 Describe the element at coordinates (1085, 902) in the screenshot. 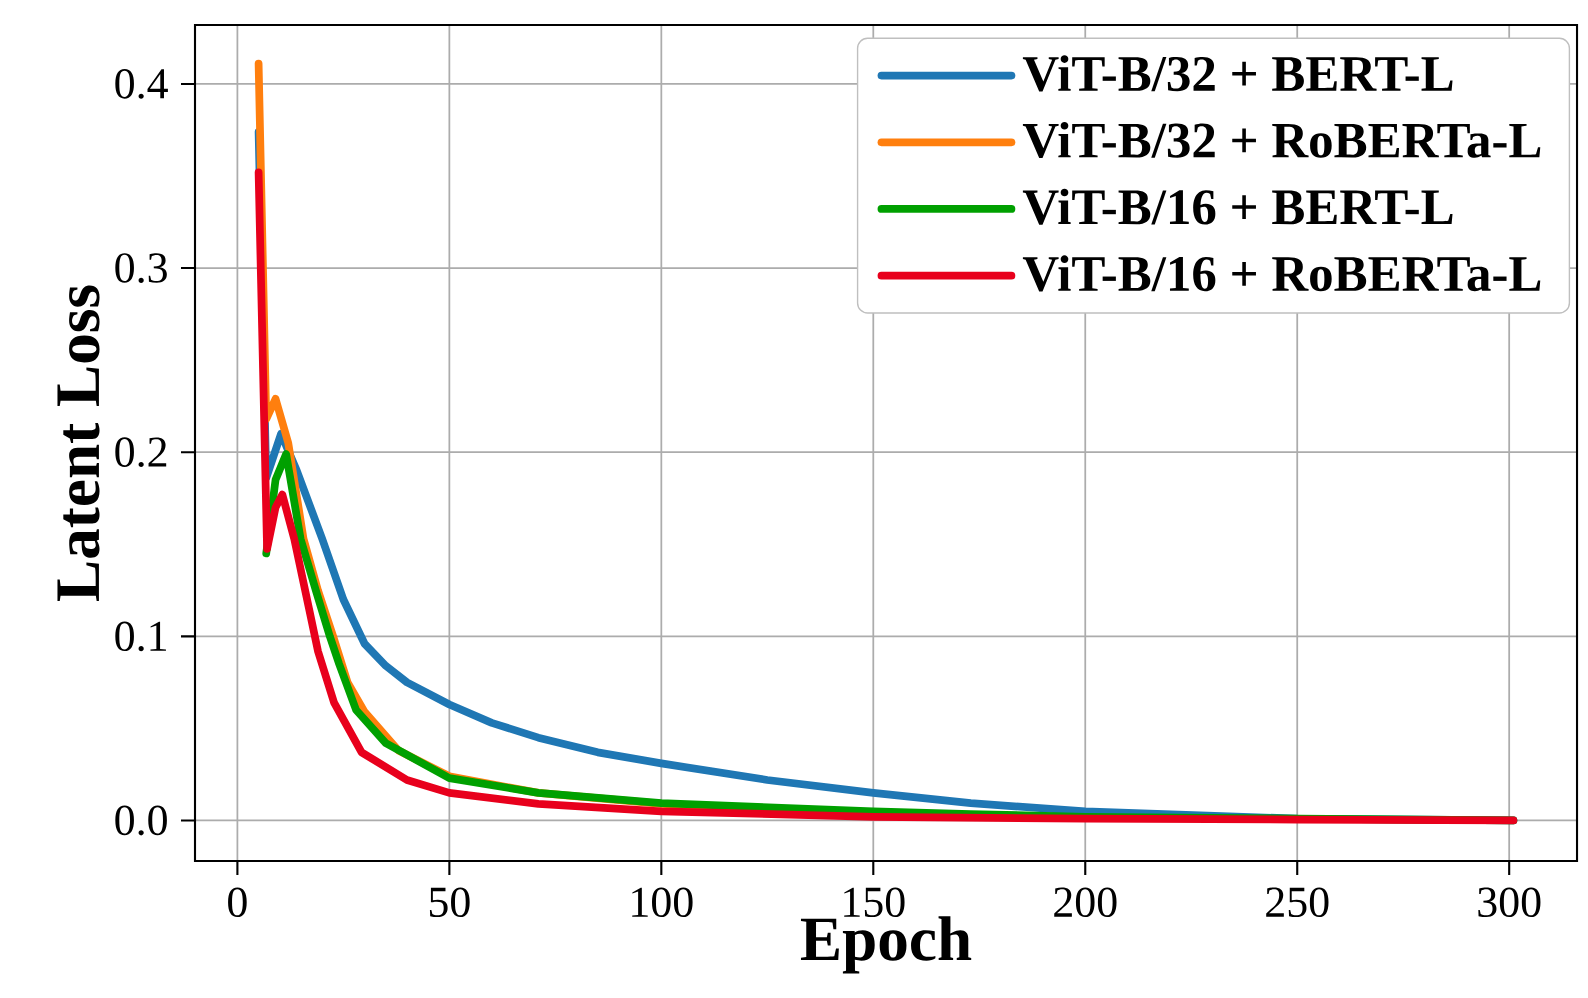

I see `x-tick-label: 200` at that location.